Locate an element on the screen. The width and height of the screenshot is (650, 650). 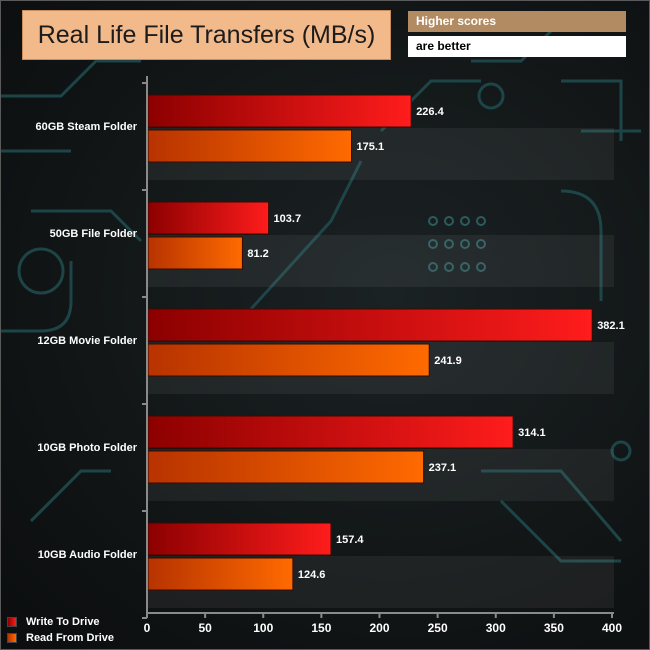
write-value-label: 382.1 is located at coordinates (611, 326).